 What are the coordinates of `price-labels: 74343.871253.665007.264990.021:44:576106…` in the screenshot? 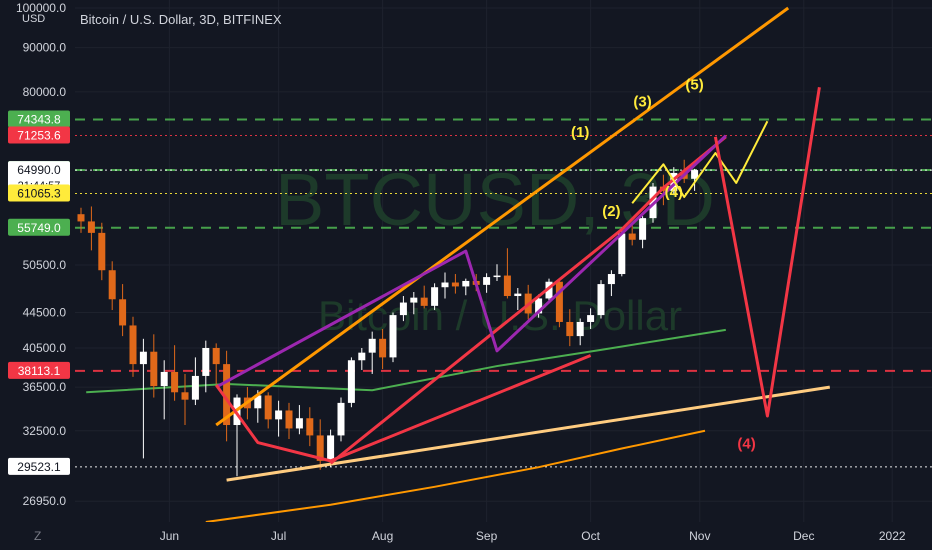 It's located at (39, 292).